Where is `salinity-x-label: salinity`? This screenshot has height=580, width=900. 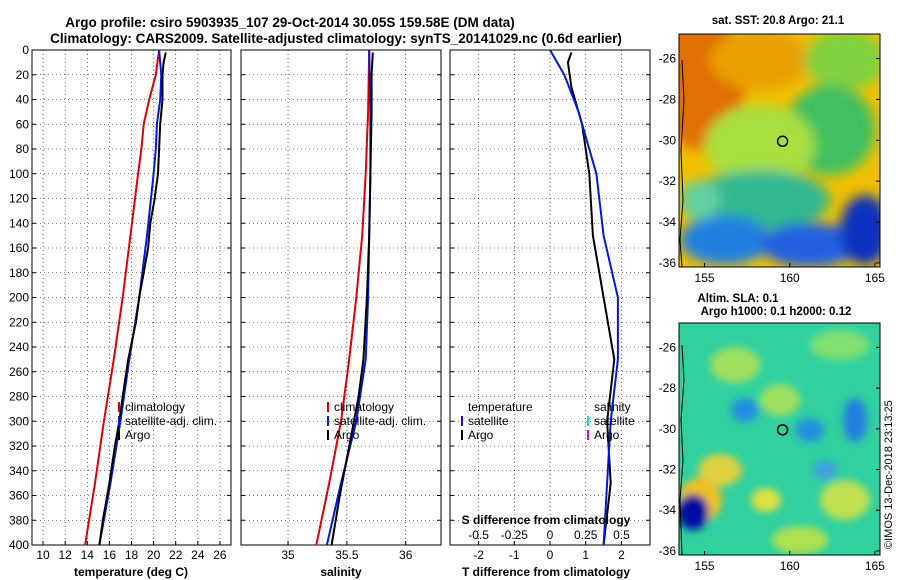 salinity-x-label: salinity is located at coordinates (341, 572).